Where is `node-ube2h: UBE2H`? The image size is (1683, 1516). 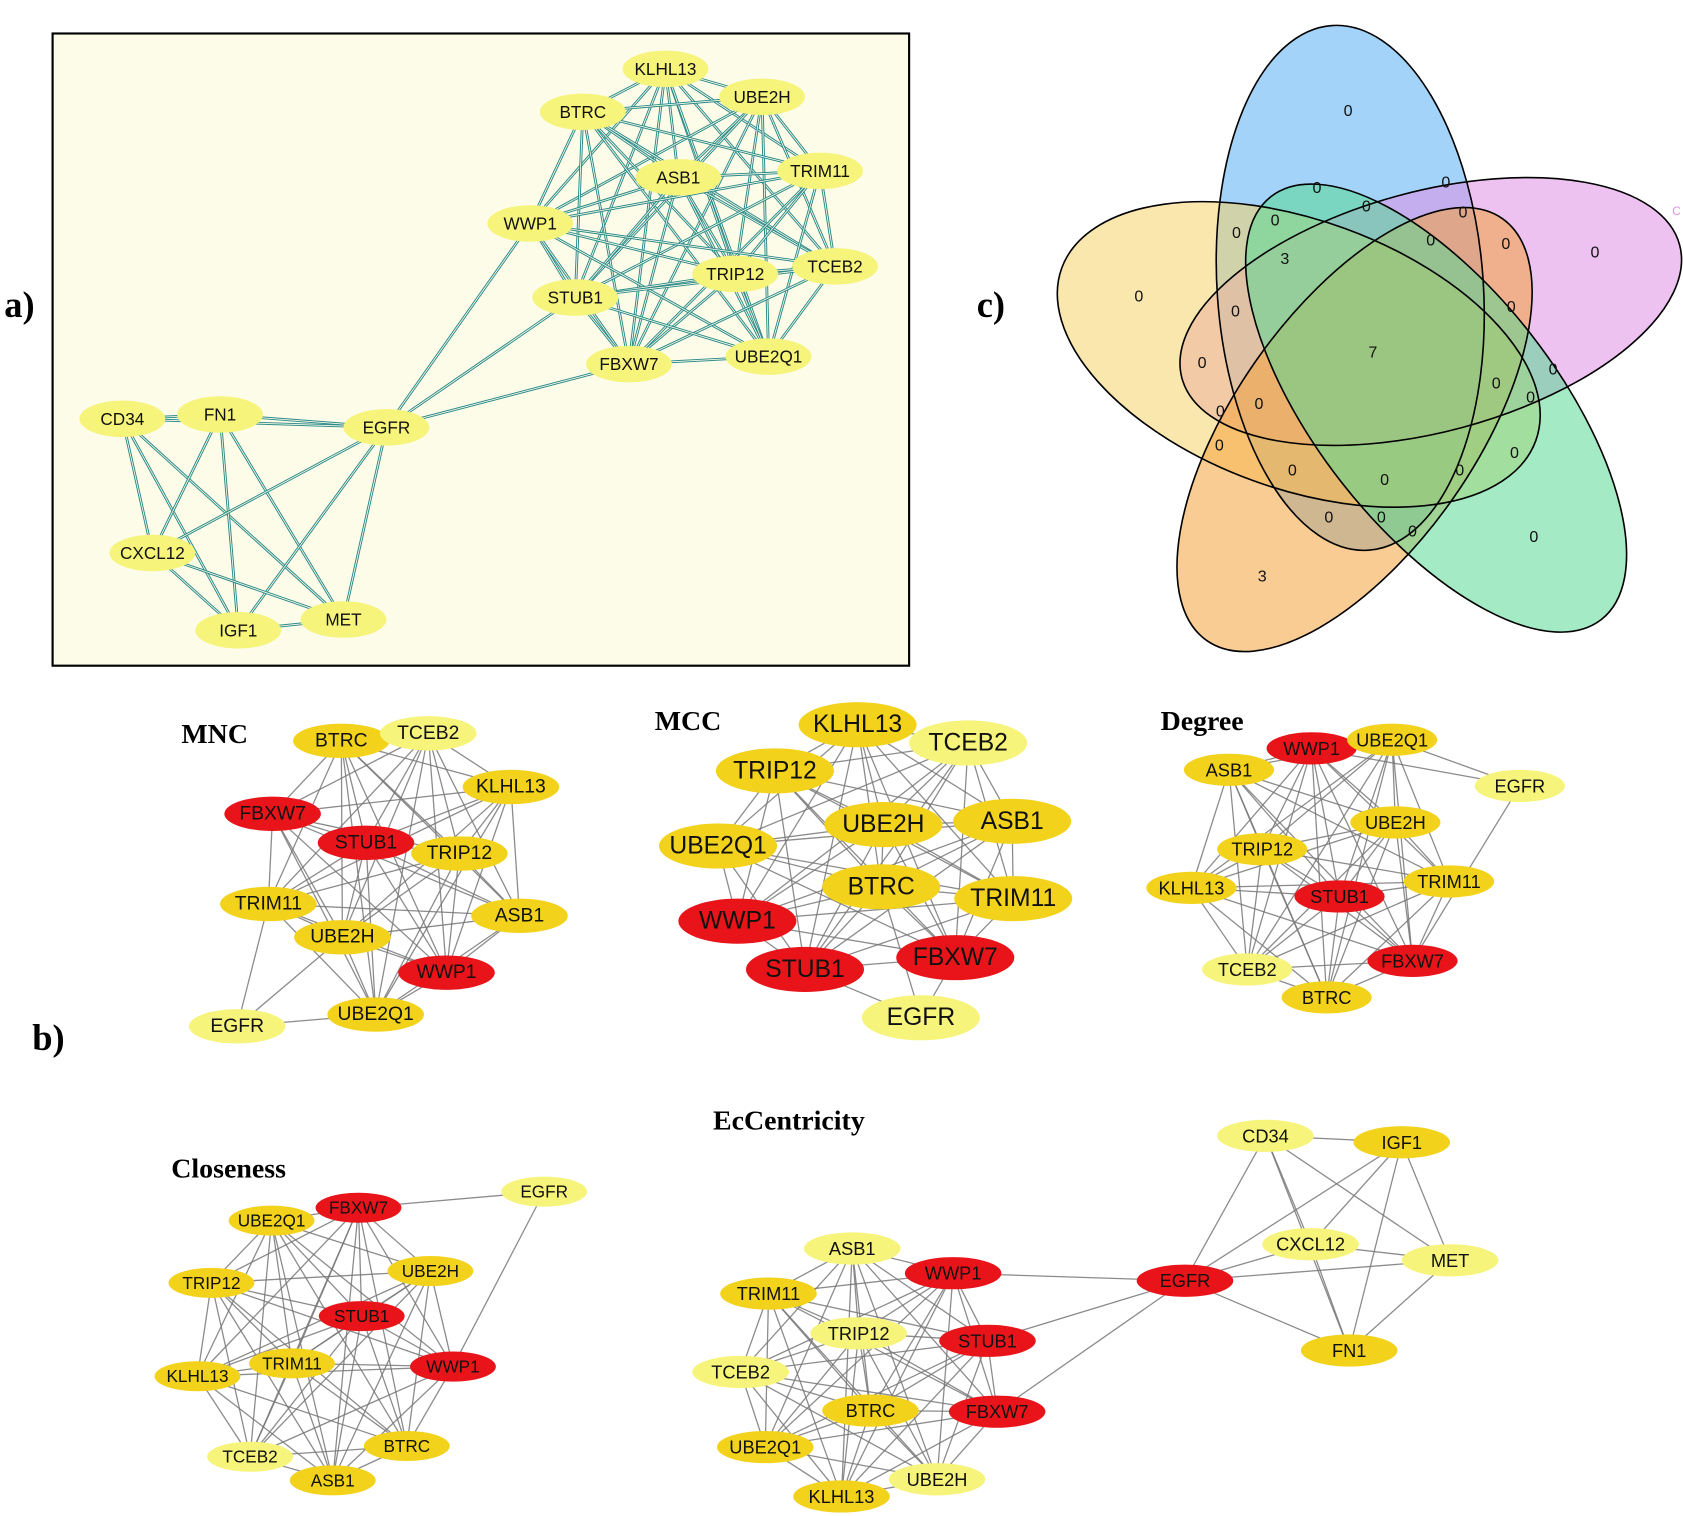
node-ube2h: UBE2H is located at coordinates (430, 1271).